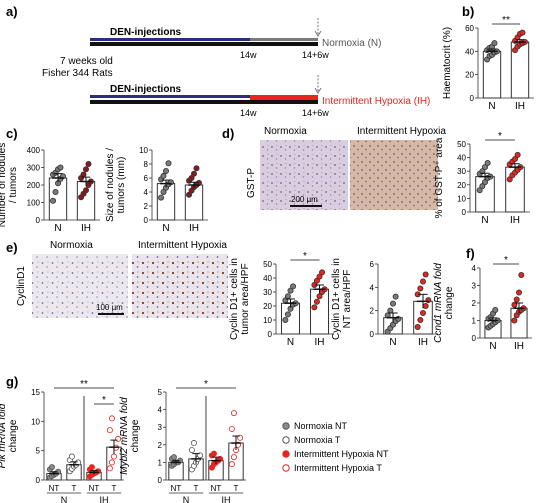  What do you see at coordinates (109, 307) in the screenshot?
I see `cyclin-scalebar-label: 100 µm` at bounding box center [109, 307].